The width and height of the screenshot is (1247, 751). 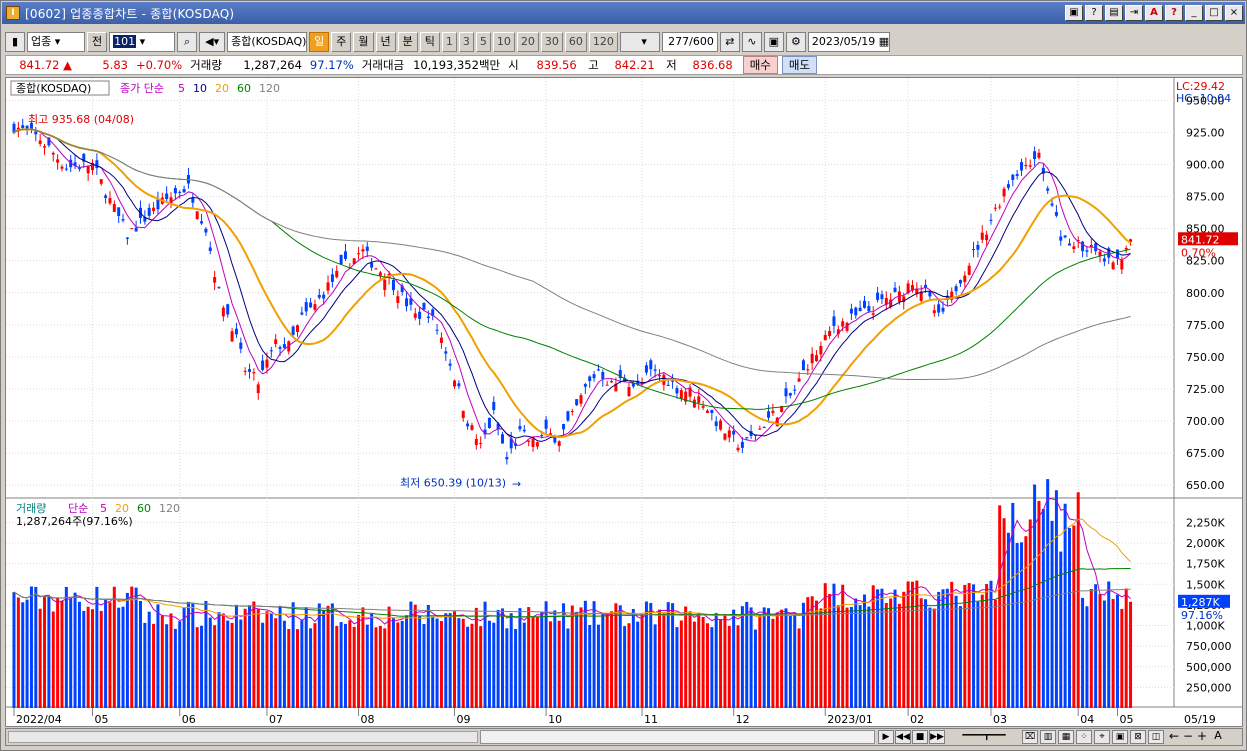 What do you see at coordinates (1218, 735) in the screenshot?
I see `auto-scale-icon: A` at bounding box center [1218, 735].